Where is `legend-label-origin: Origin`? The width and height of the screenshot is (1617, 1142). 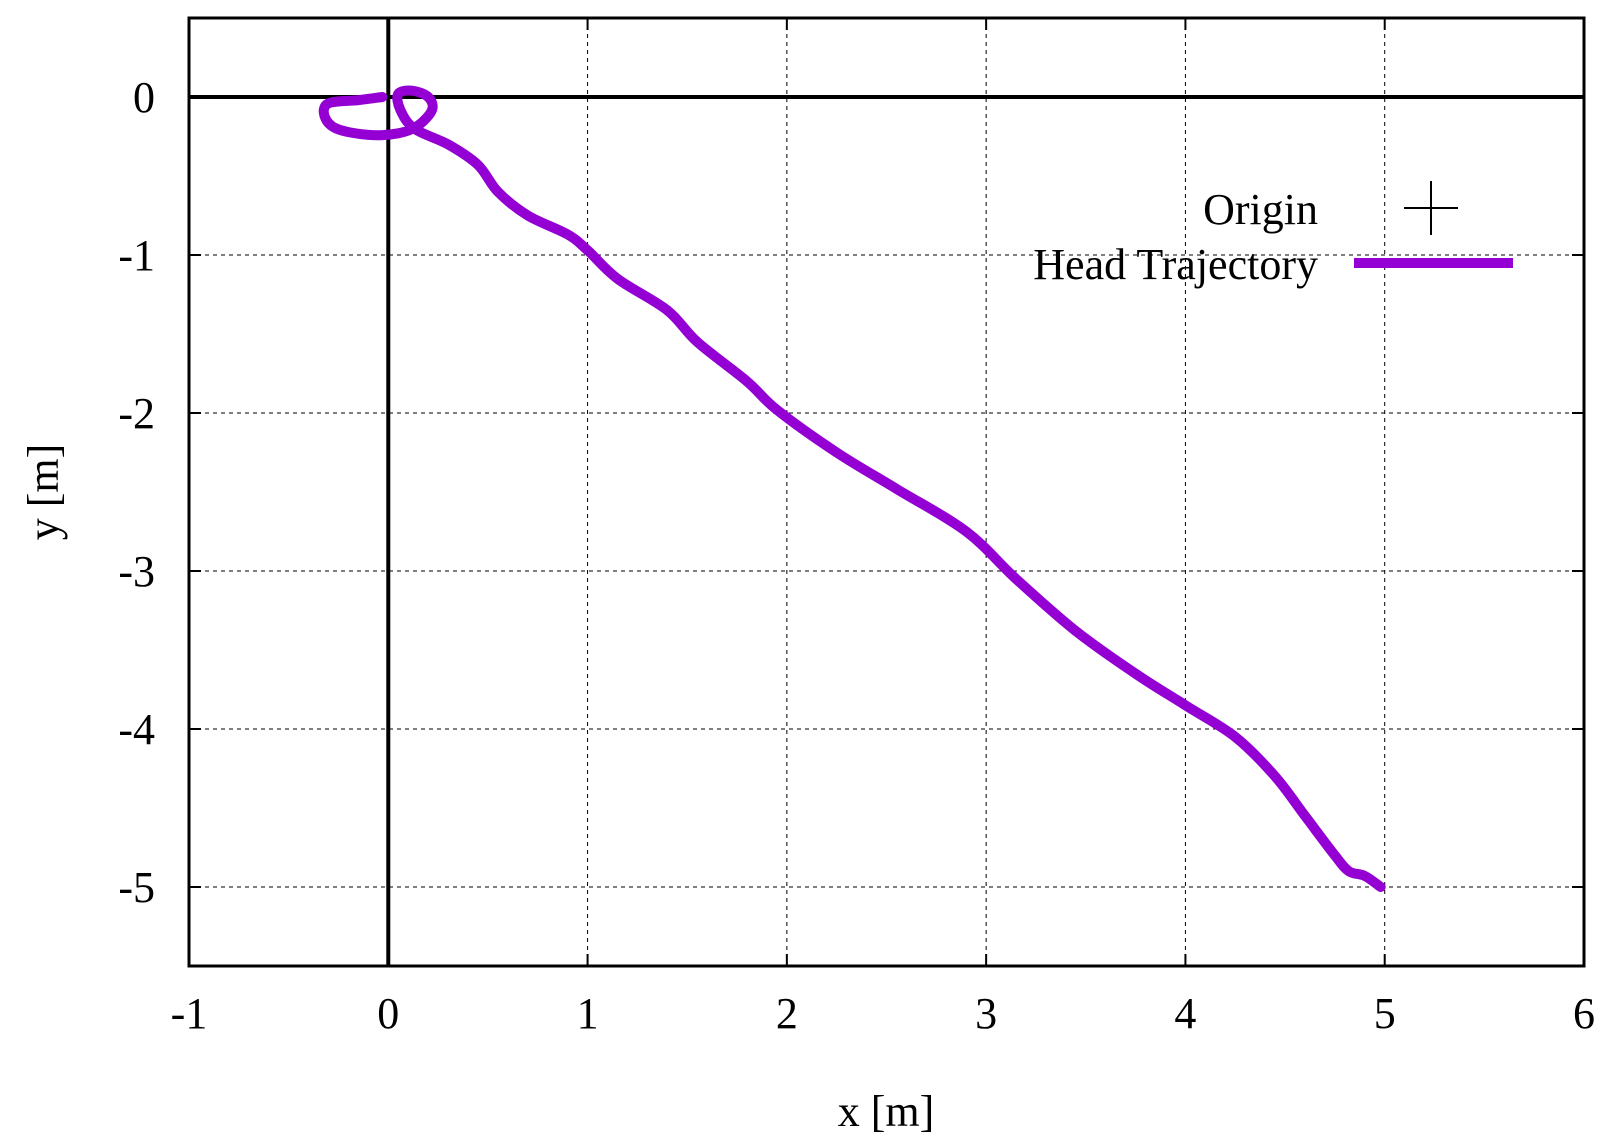
legend-label-origin: Origin is located at coordinates (1260, 209).